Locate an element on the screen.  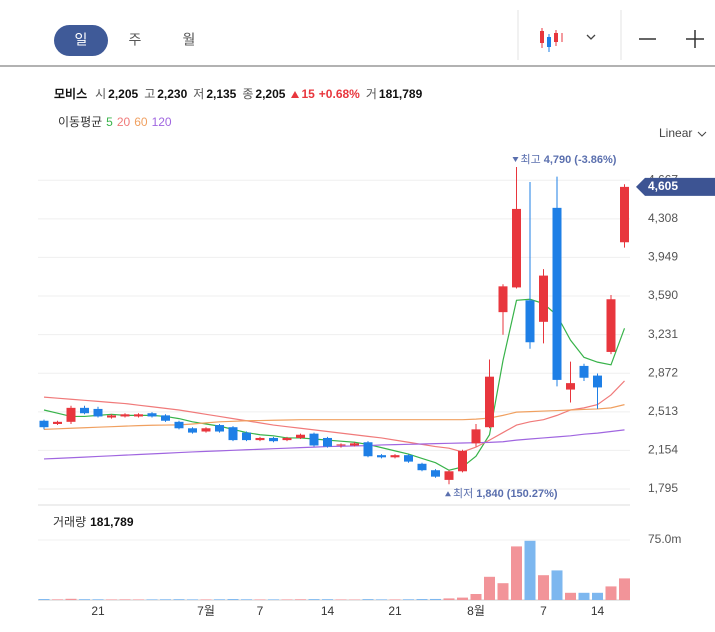
annotation-change: (150.27%) is located at coordinates (532, 494).